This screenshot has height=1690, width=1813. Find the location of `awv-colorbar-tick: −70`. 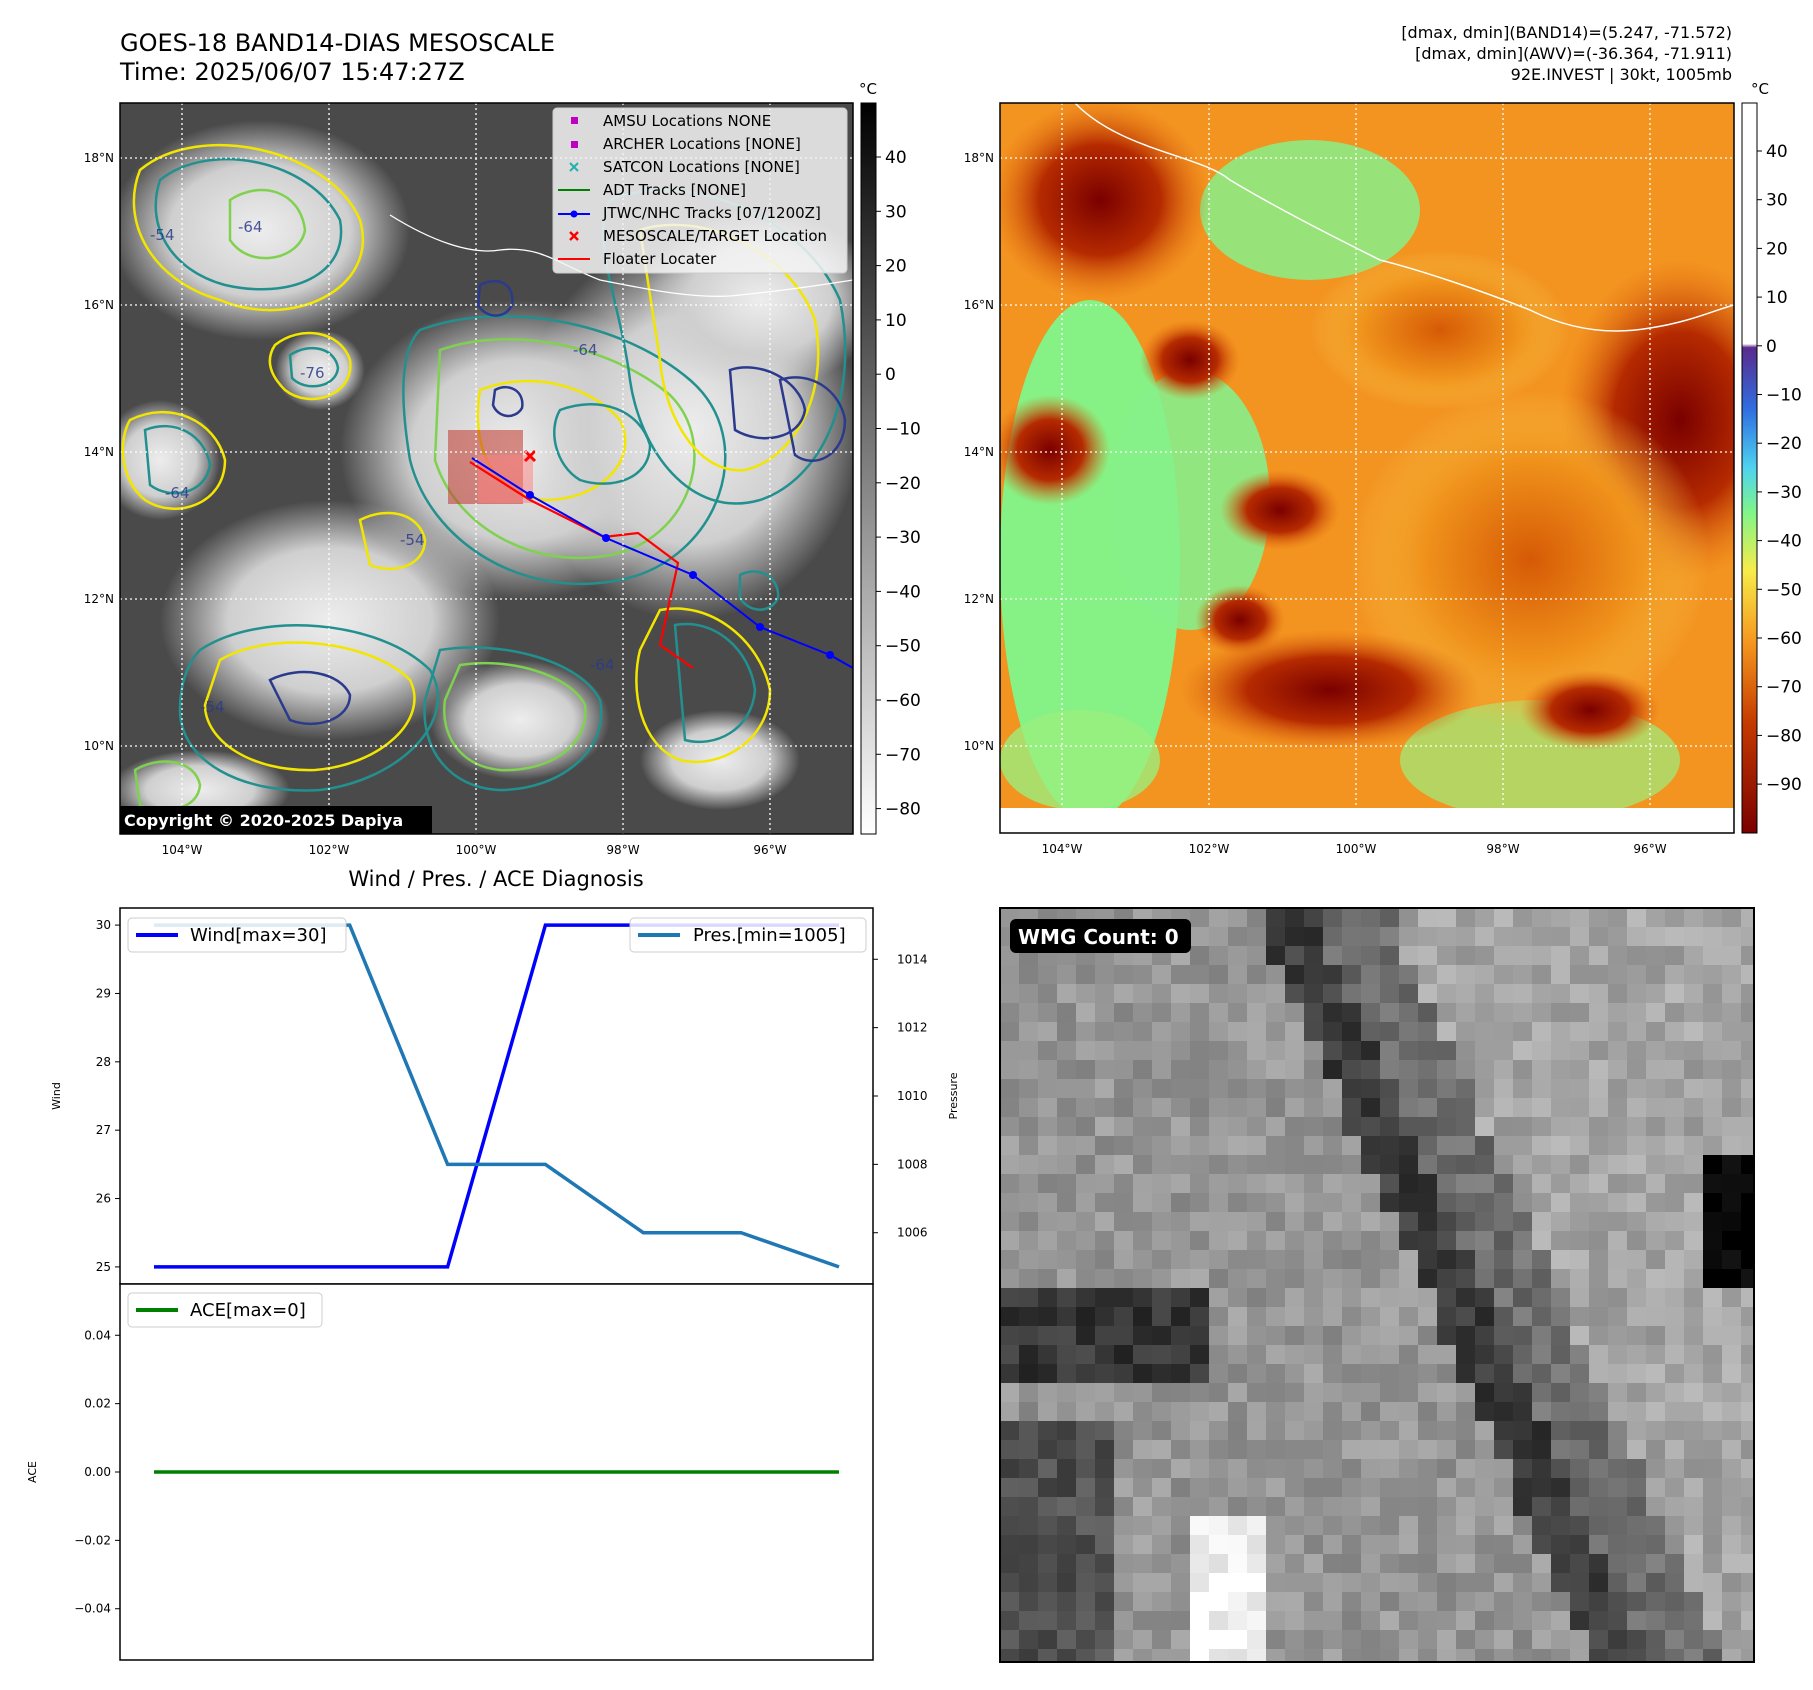

awv-colorbar-tick: −70 is located at coordinates (1784, 688).